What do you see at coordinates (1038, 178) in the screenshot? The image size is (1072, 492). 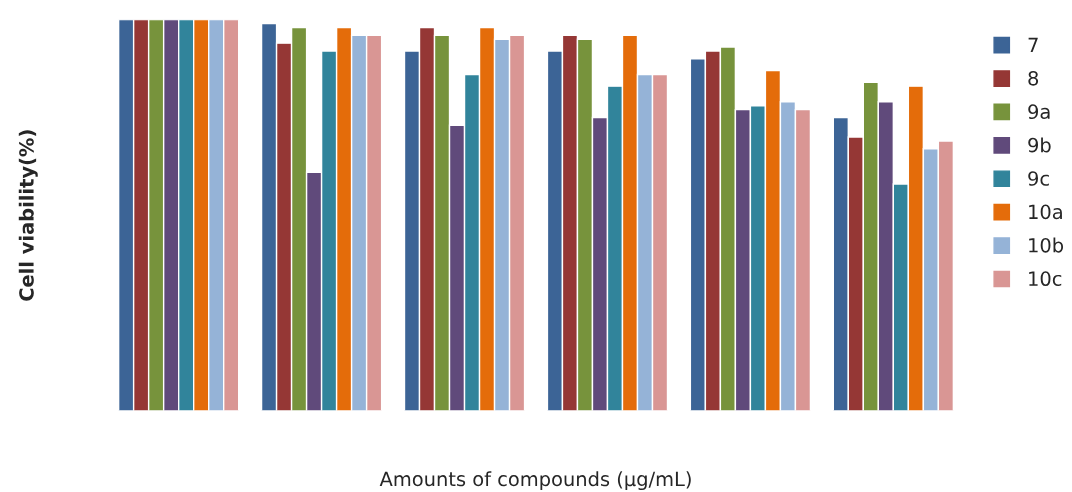 I see `legend-label: 9c` at bounding box center [1038, 178].